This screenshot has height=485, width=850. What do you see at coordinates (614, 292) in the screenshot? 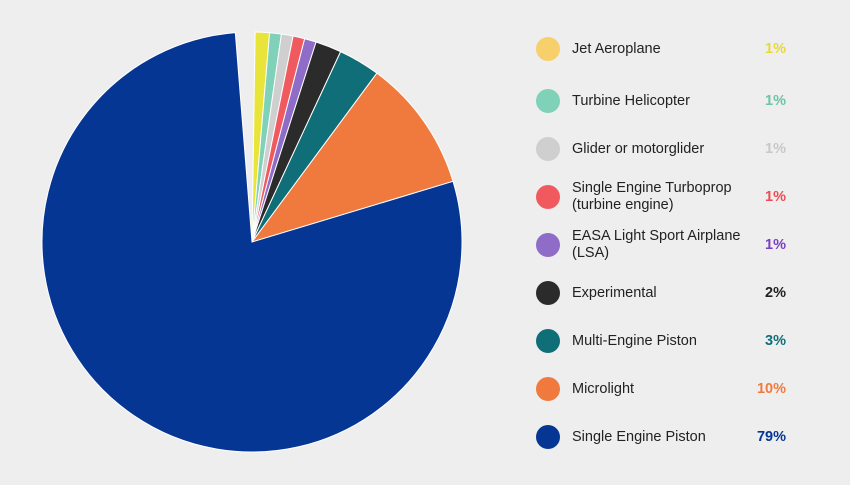
I see `legend-label: Experimental` at bounding box center [614, 292].